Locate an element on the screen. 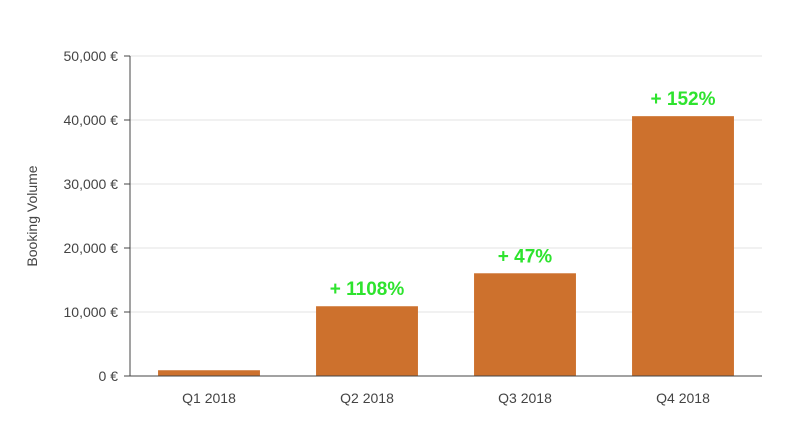  x-tick-label: Q1 2018 is located at coordinates (209, 398).